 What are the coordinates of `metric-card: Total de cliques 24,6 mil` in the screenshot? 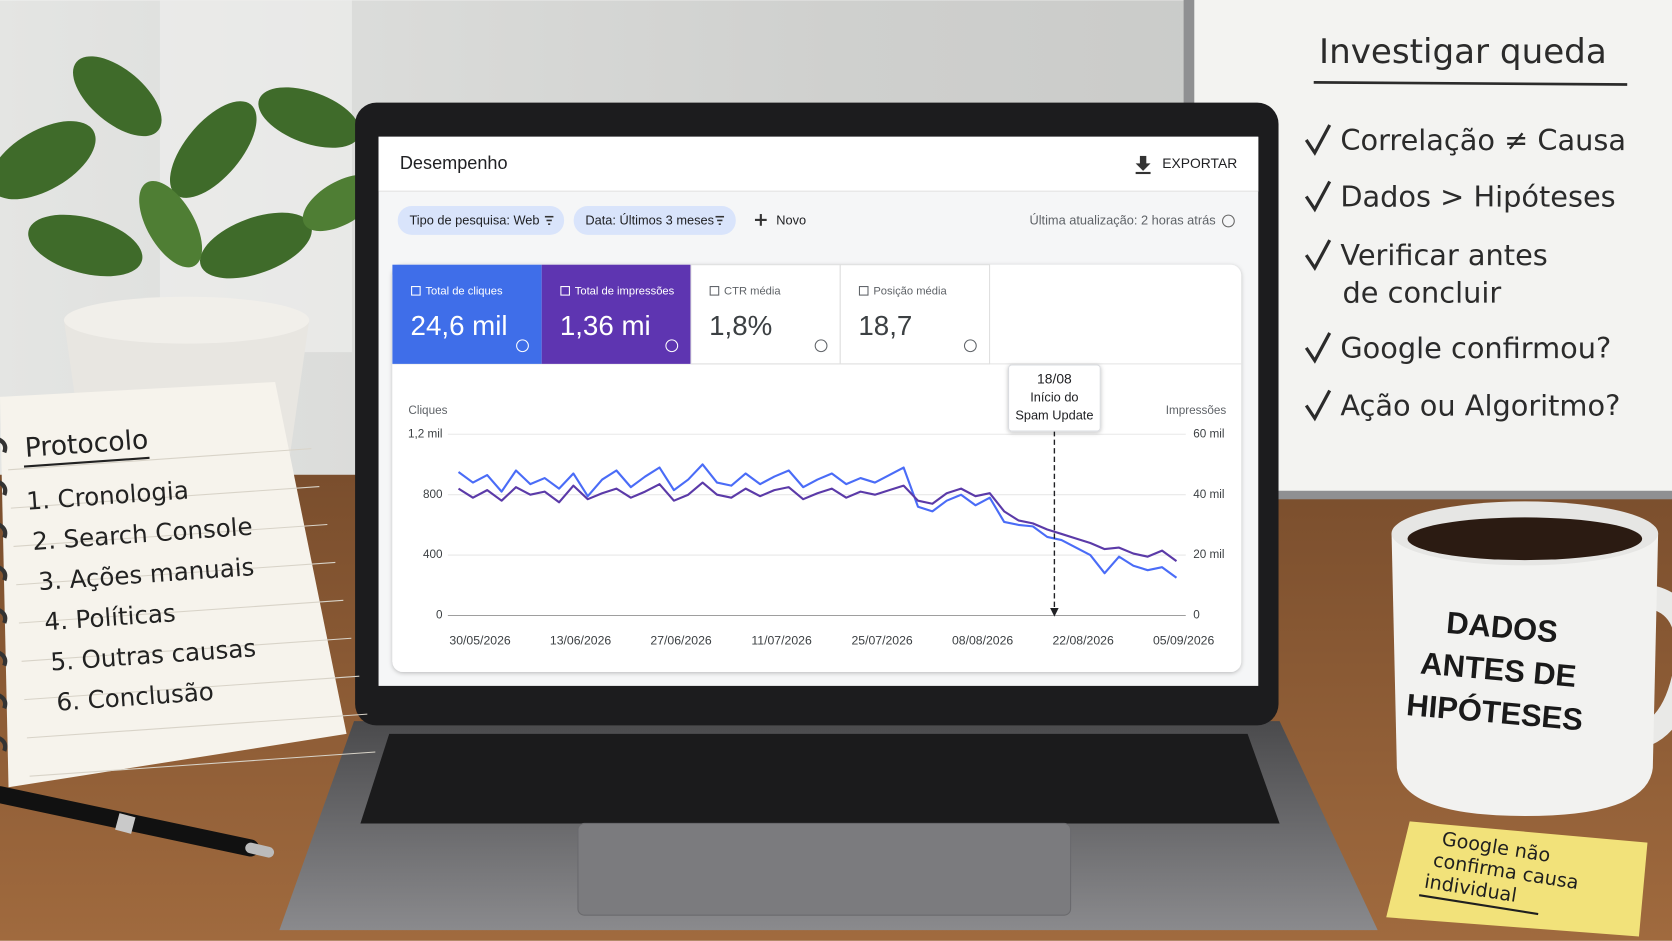 It's located at (467, 314).